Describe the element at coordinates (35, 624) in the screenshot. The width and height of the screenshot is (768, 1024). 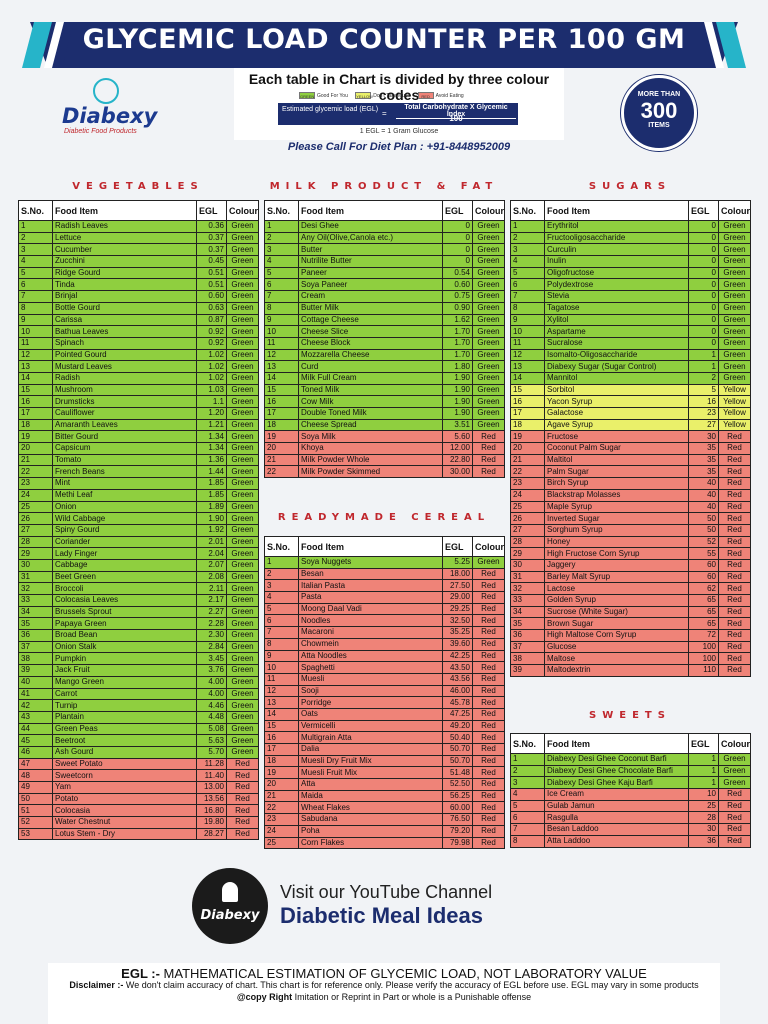
I see `row-sno: 35` at that location.